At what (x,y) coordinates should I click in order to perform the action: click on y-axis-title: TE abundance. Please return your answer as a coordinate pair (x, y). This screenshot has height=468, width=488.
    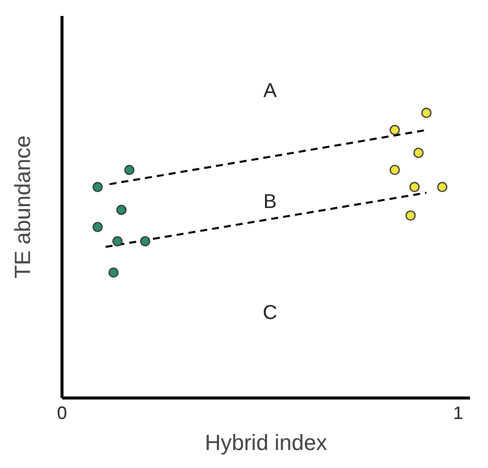
    Looking at the image, I should click on (22, 207).